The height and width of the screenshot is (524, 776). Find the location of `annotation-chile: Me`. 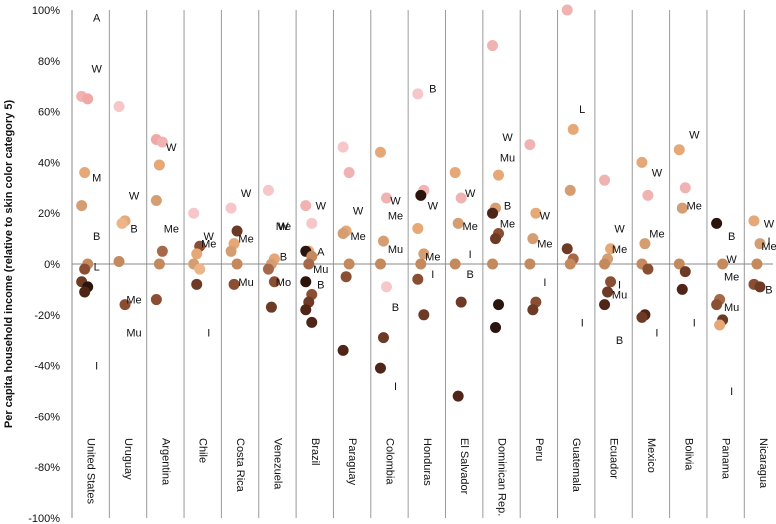

annotation-chile: Me is located at coordinates (208, 245).